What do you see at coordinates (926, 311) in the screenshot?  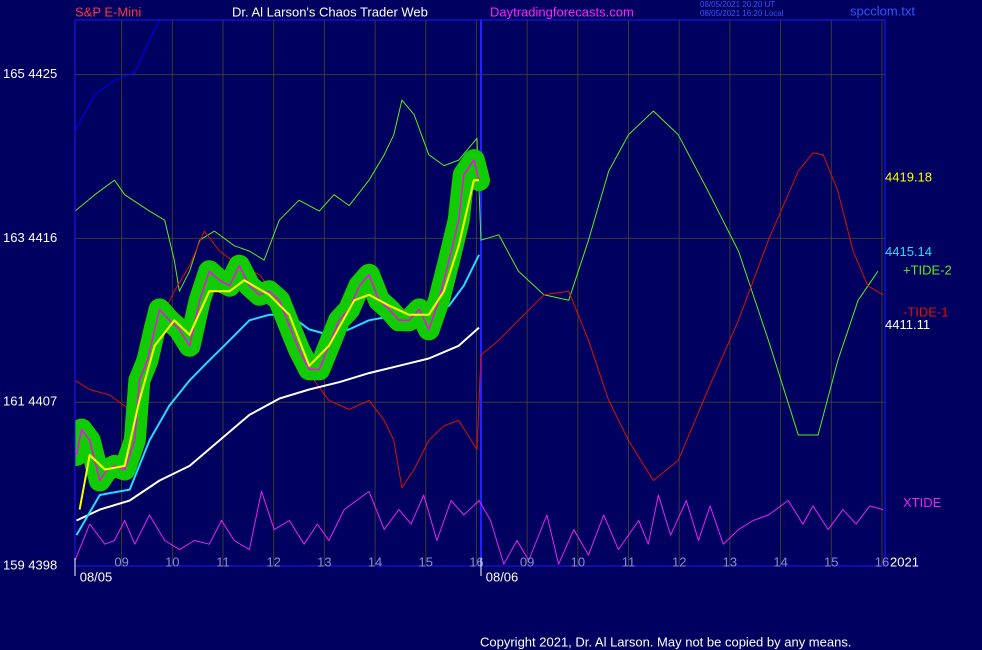 I see `legend-label: -TIDE-1` at bounding box center [926, 311].